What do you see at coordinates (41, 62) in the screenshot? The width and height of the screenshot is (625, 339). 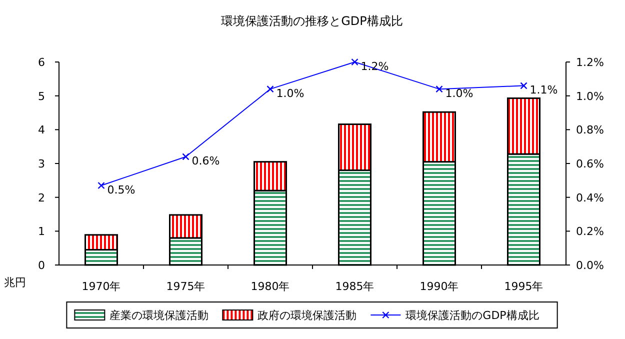 I see `y-tick-label: 6` at bounding box center [41, 62].